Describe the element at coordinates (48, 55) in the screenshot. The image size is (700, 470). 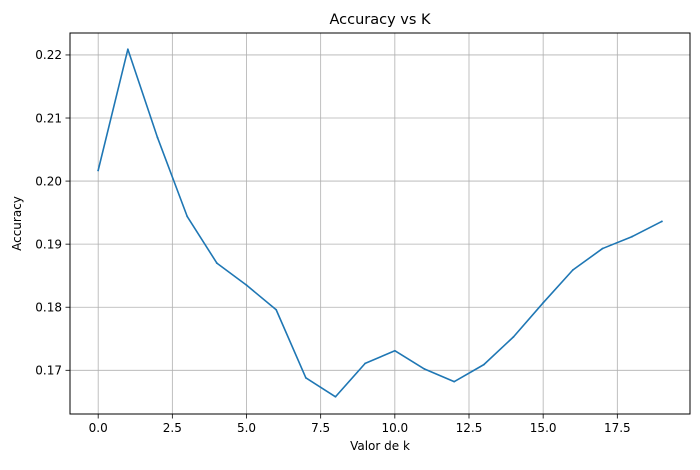
I see `y-tick-label: 0.22` at that location.